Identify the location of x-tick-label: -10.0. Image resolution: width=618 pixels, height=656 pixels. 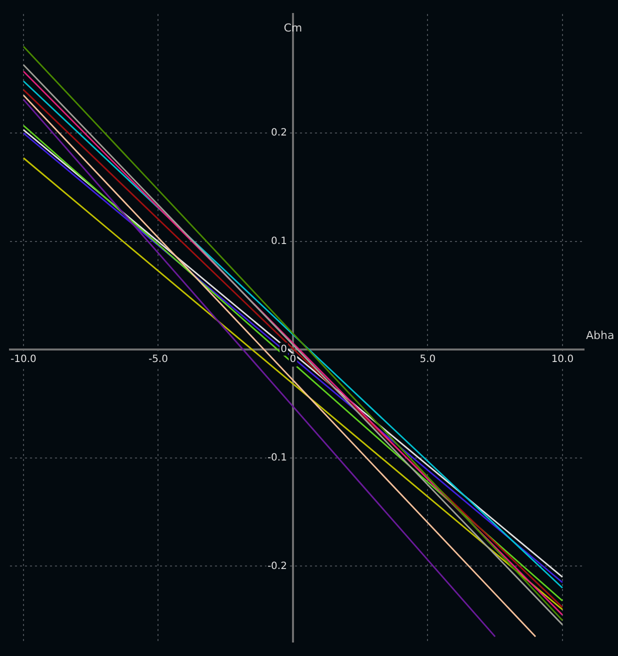
(23, 360).